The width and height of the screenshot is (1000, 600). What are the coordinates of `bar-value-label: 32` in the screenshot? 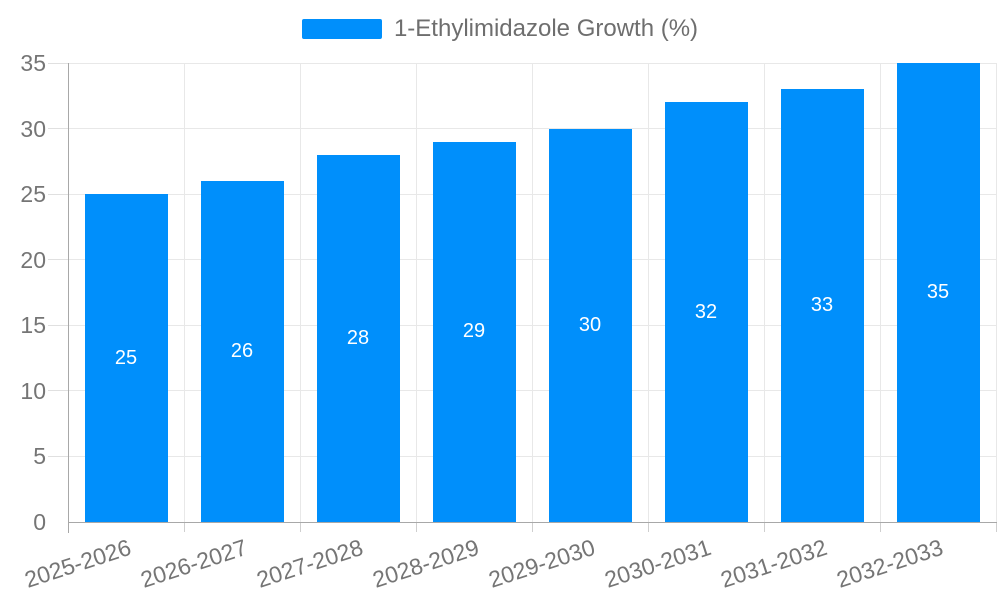 It's located at (706, 311).